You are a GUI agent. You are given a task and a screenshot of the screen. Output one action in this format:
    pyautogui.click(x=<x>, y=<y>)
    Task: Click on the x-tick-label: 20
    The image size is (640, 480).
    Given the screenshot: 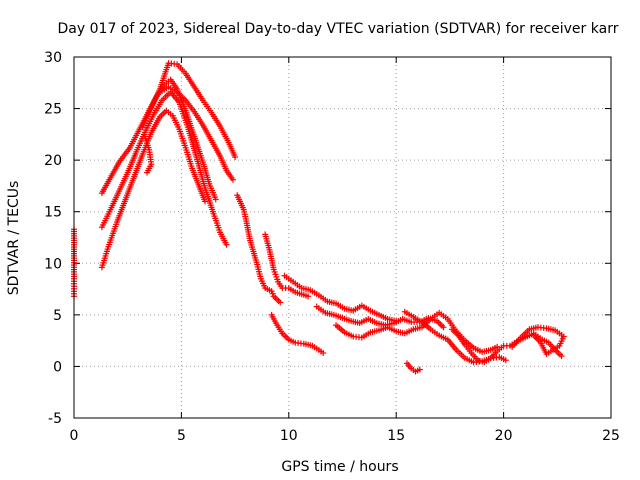 What is the action you would take?
    pyautogui.click(x=504, y=436)
    